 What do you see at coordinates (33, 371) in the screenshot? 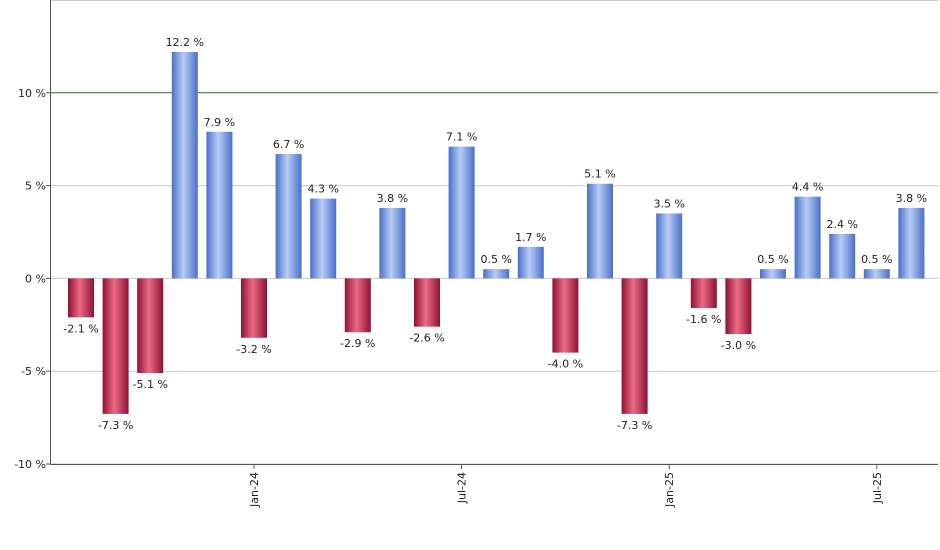
I see `y-tick-label-1: -5 %` at bounding box center [33, 371].